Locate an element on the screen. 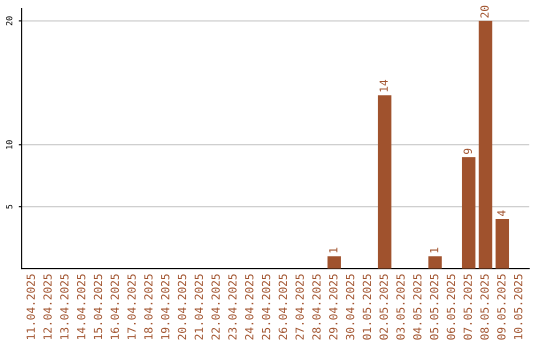  x-tick-label: 29.04.2025 is located at coordinates (333, 307).